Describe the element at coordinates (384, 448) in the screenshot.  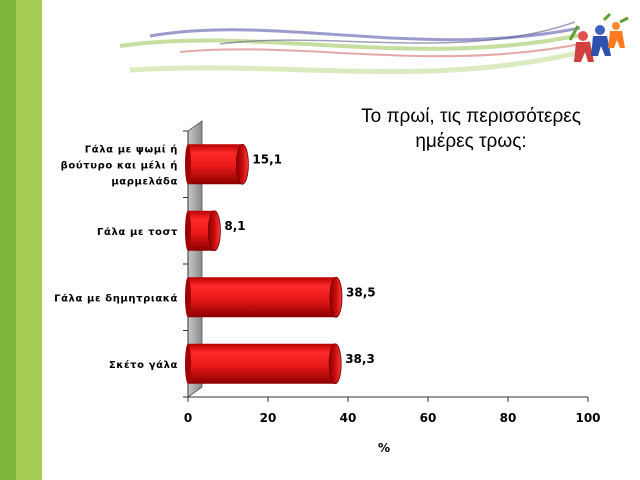
I see `x-axis-title: %` at that location.